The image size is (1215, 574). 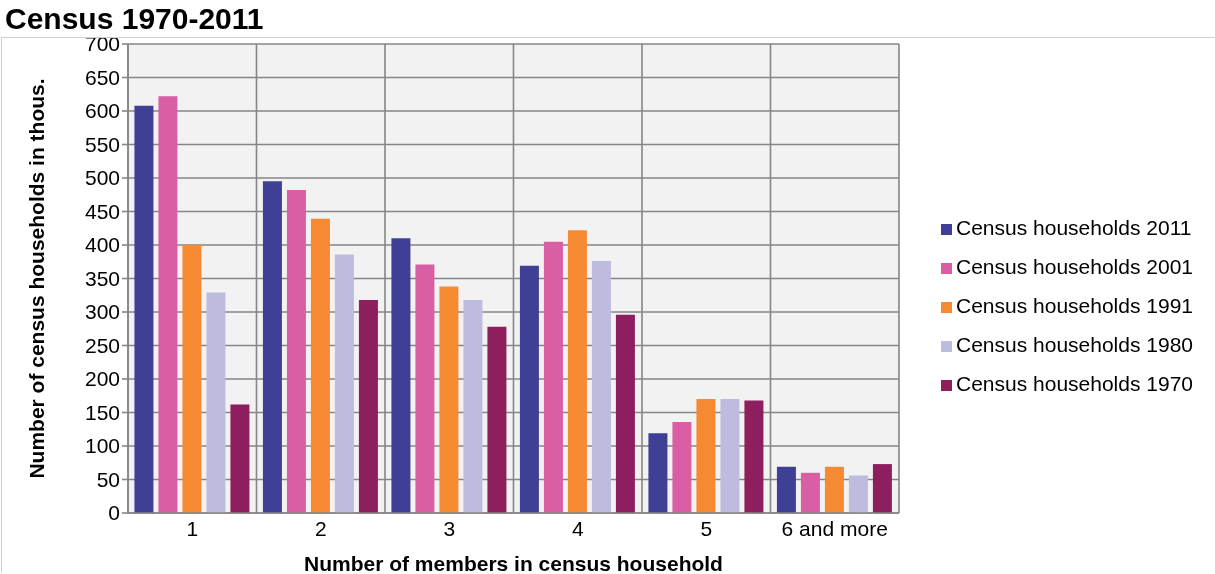 I want to click on x-tick-label: 1, so click(x=192, y=528).